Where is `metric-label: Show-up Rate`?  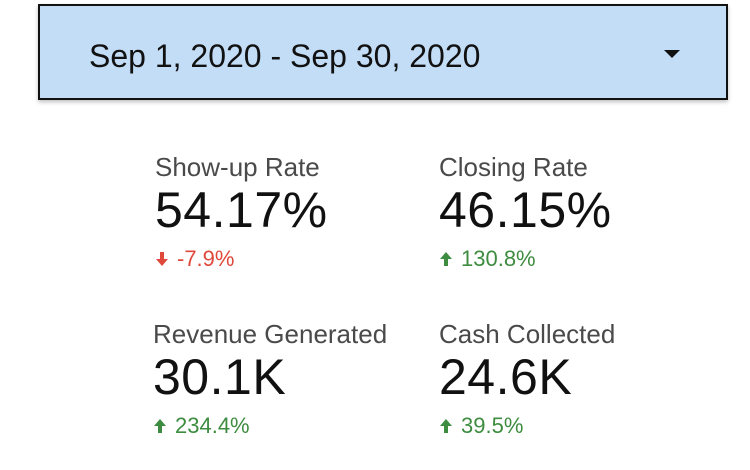 metric-label: Show-up Rate is located at coordinates (237, 167).